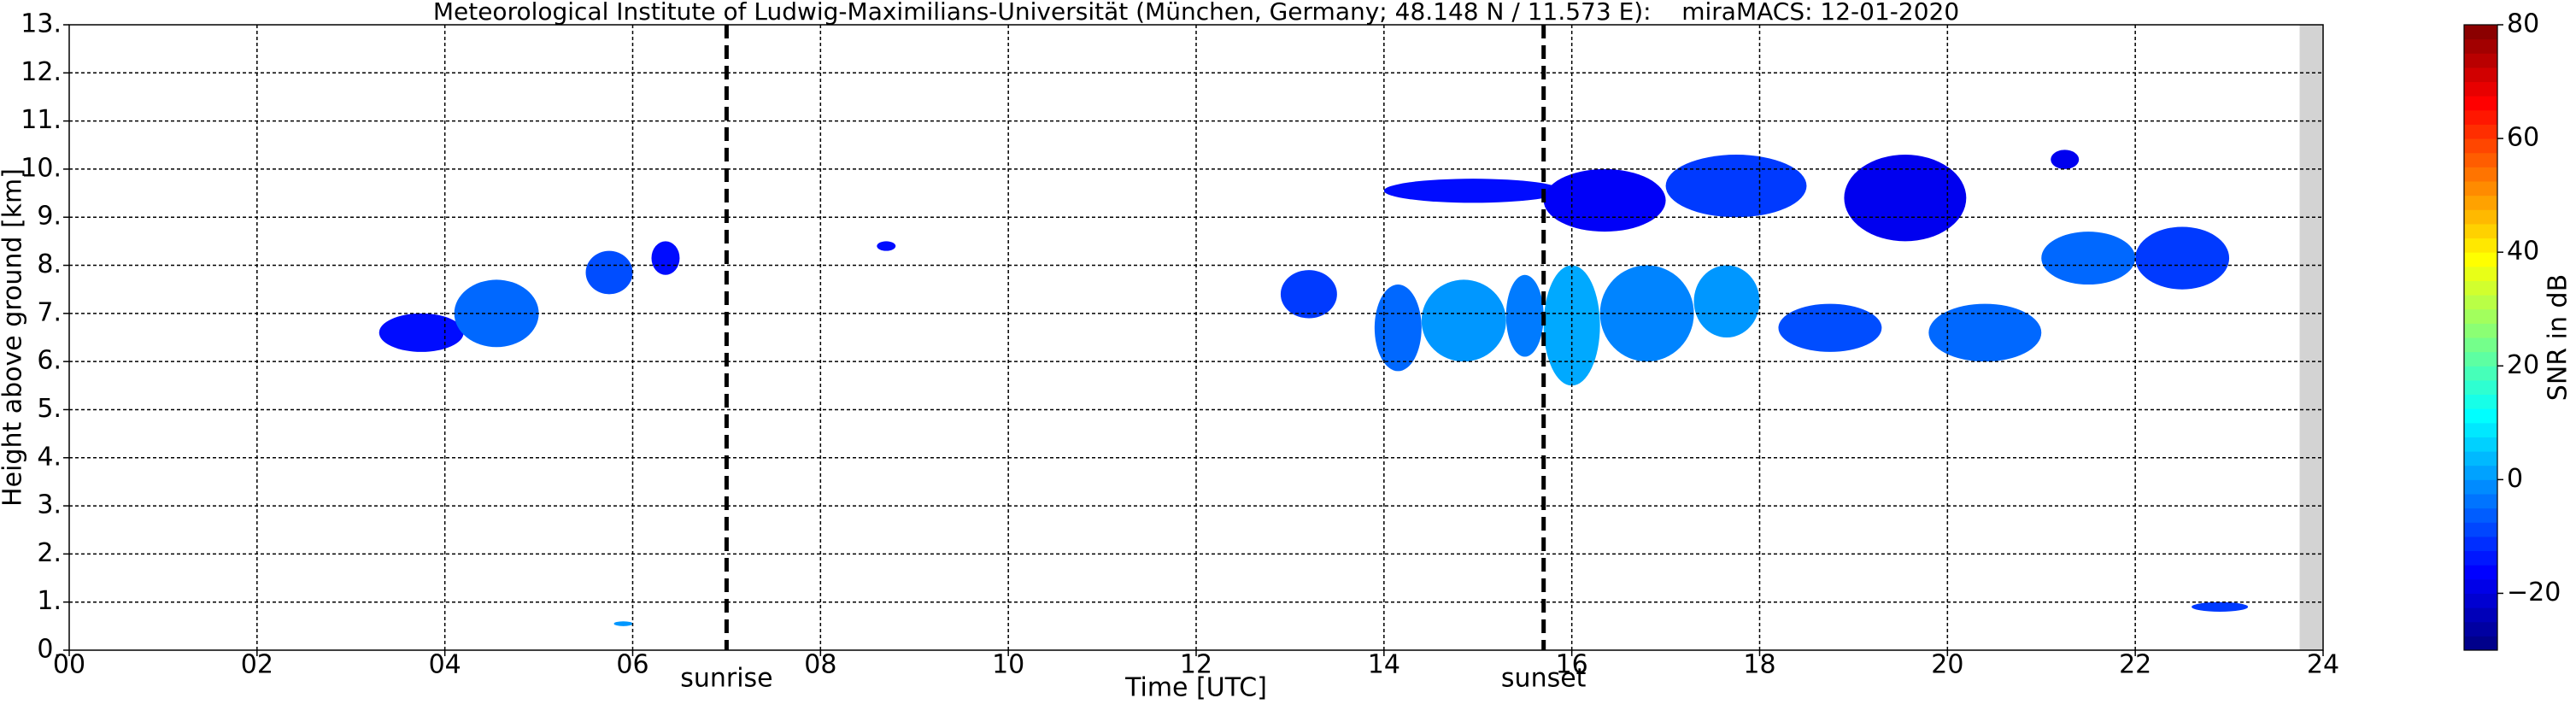 The width and height of the screenshot is (2576, 704). I want to click on colorbar-tick-label: 20, so click(2523, 365).